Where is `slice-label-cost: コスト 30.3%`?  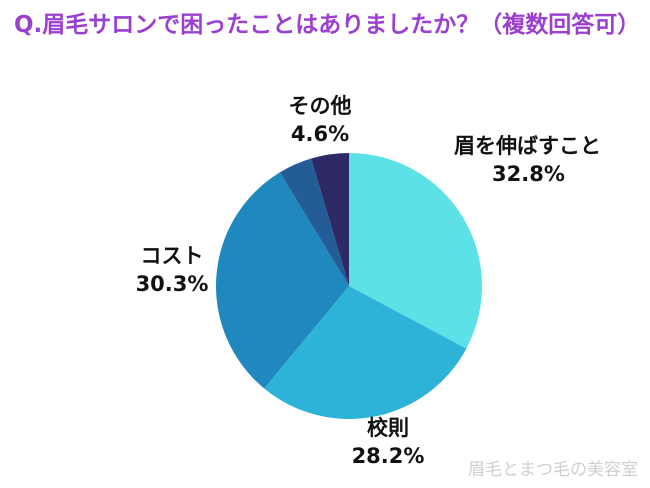
slice-label-cost: コスト 30.3% is located at coordinates (172, 270).